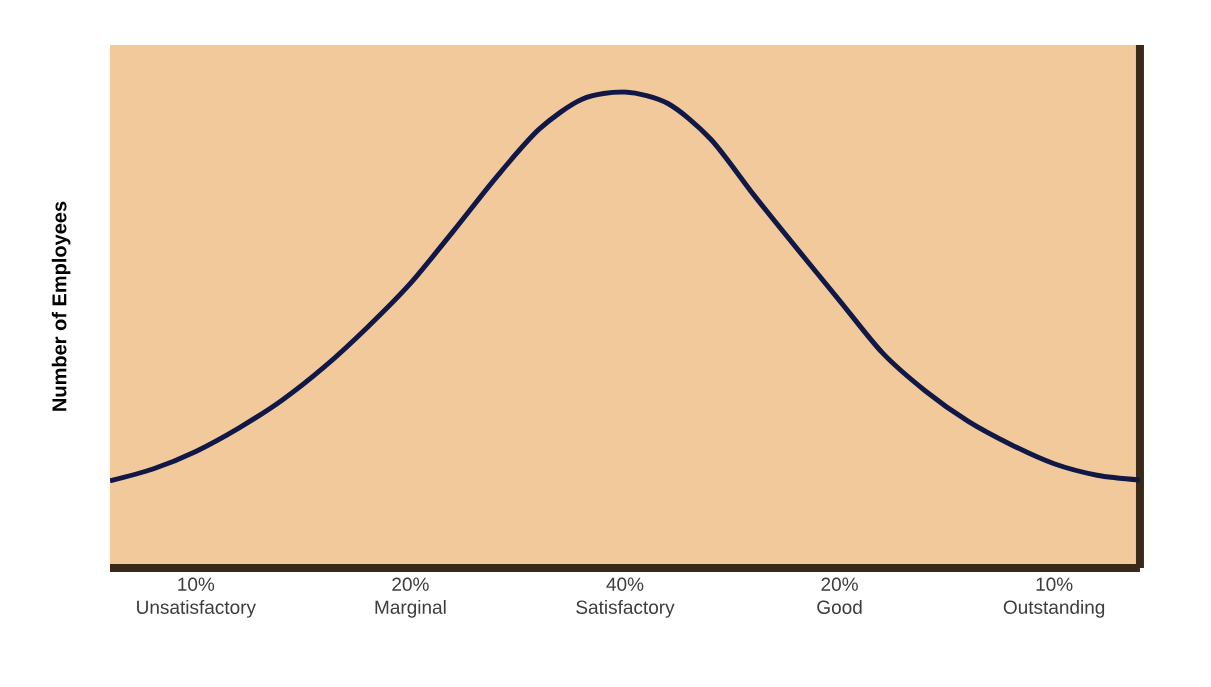 The height and width of the screenshot is (687, 1211). Describe the element at coordinates (410, 597) in the screenshot. I see `x-tick-label: 20% Marginal` at that location.